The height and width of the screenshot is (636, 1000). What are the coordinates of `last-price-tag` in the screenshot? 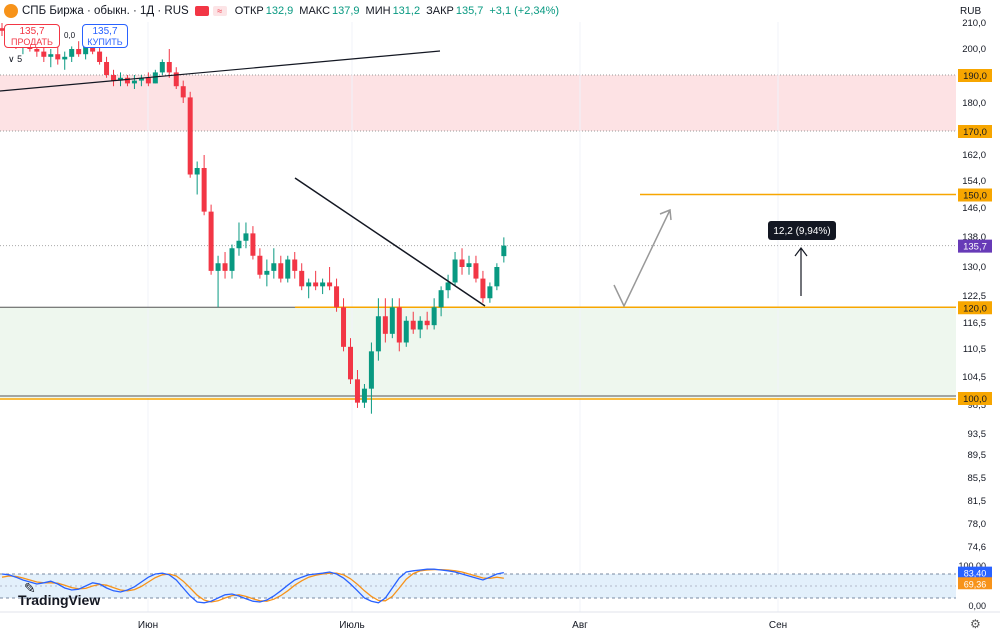 It's located at (975, 246).